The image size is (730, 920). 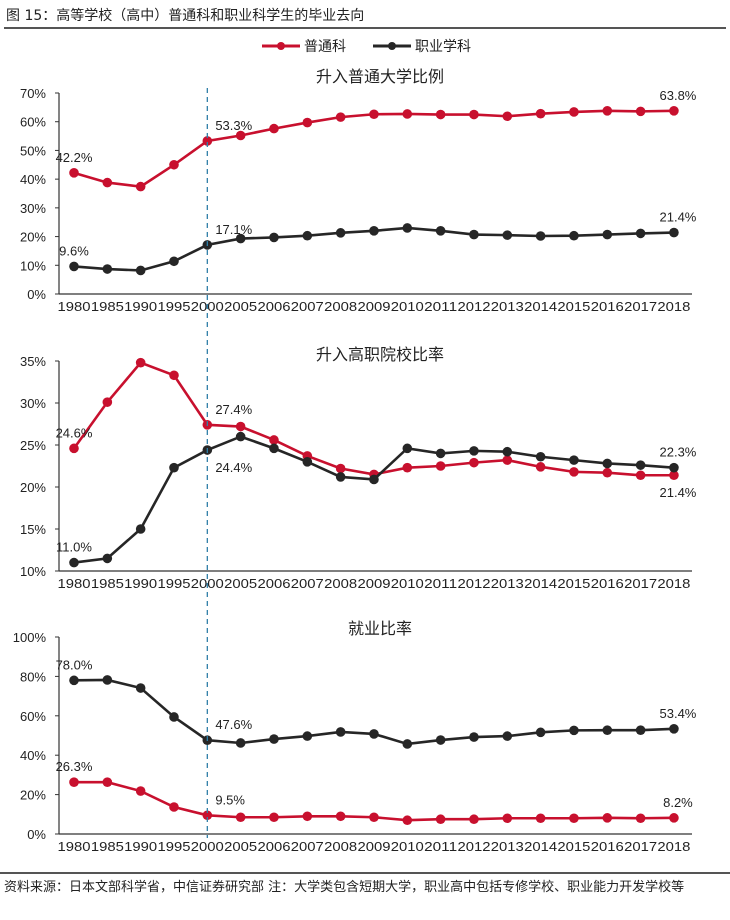 What do you see at coordinates (74, 432) in the screenshot?
I see `data-label: 24.6%` at bounding box center [74, 432].